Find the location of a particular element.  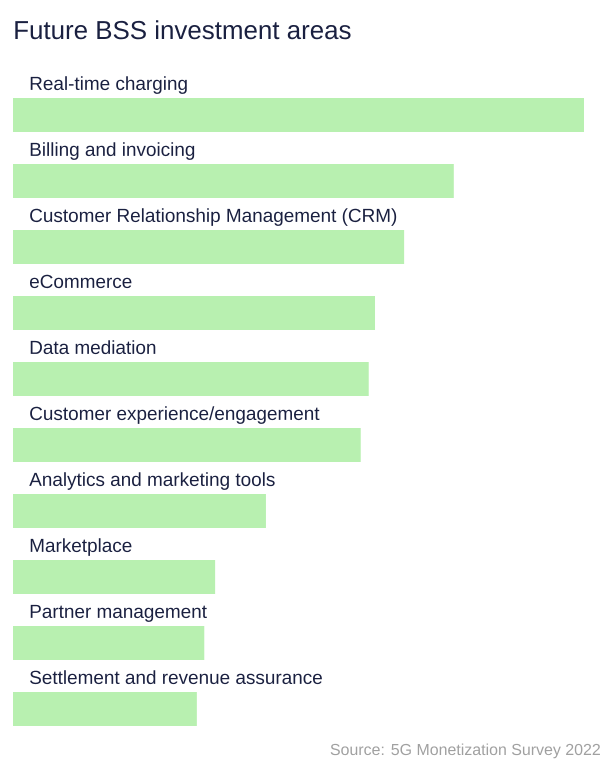

y-tick-label: Partner management is located at coordinates (118, 613).